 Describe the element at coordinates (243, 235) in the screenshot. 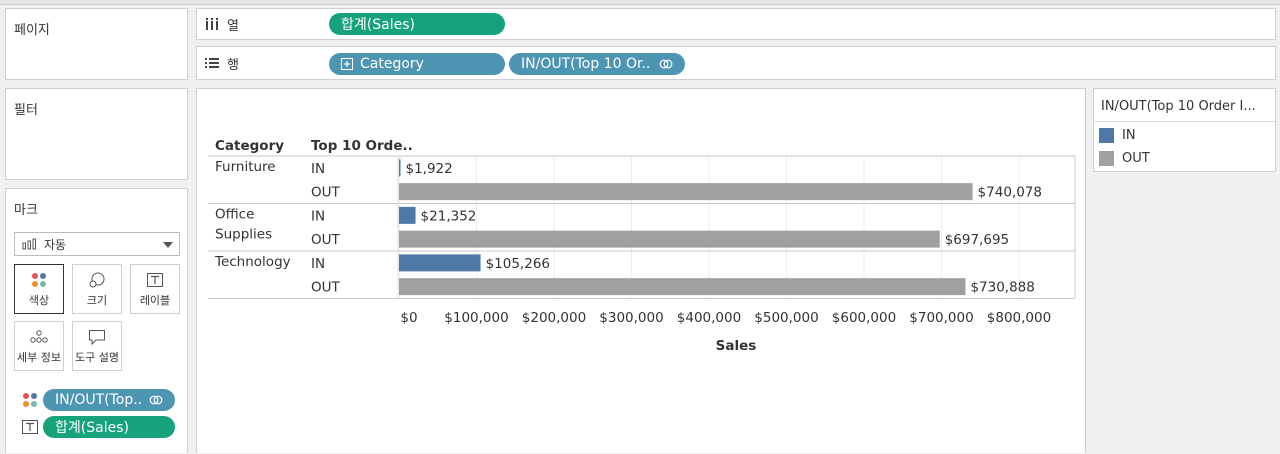

I see `category-label: Supplies` at that location.